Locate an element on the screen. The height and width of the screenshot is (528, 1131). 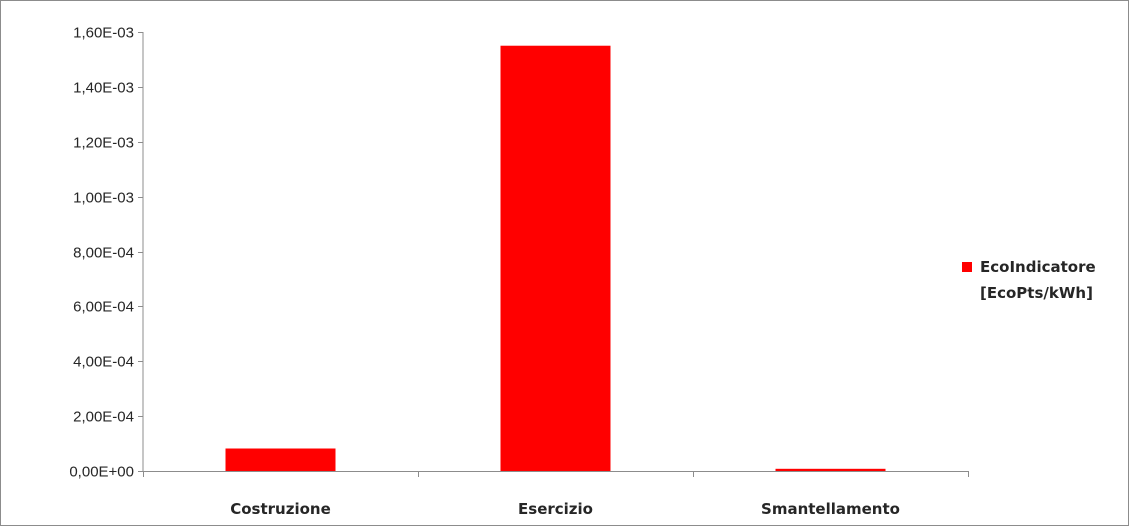
y-tick-label: 8,00E-04 is located at coordinates (103, 253).